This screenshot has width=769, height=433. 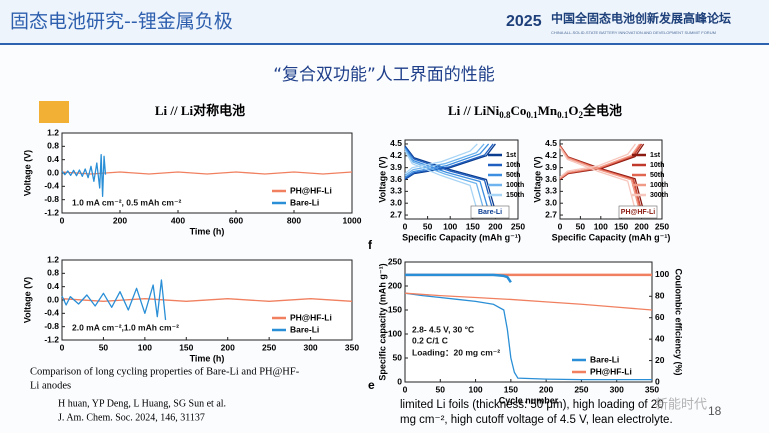 What do you see at coordinates (396, 191) in the screenshot?
I see `y-tick-label: 3.3` at bounding box center [396, 191].